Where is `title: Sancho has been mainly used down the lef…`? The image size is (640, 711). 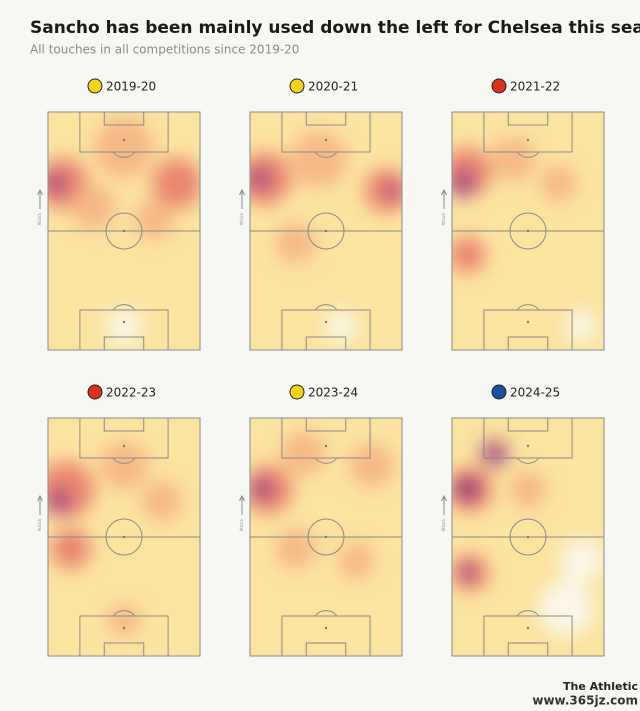
title: Sancho has been mainly used down the lef… is located at coordinates (335, 28).